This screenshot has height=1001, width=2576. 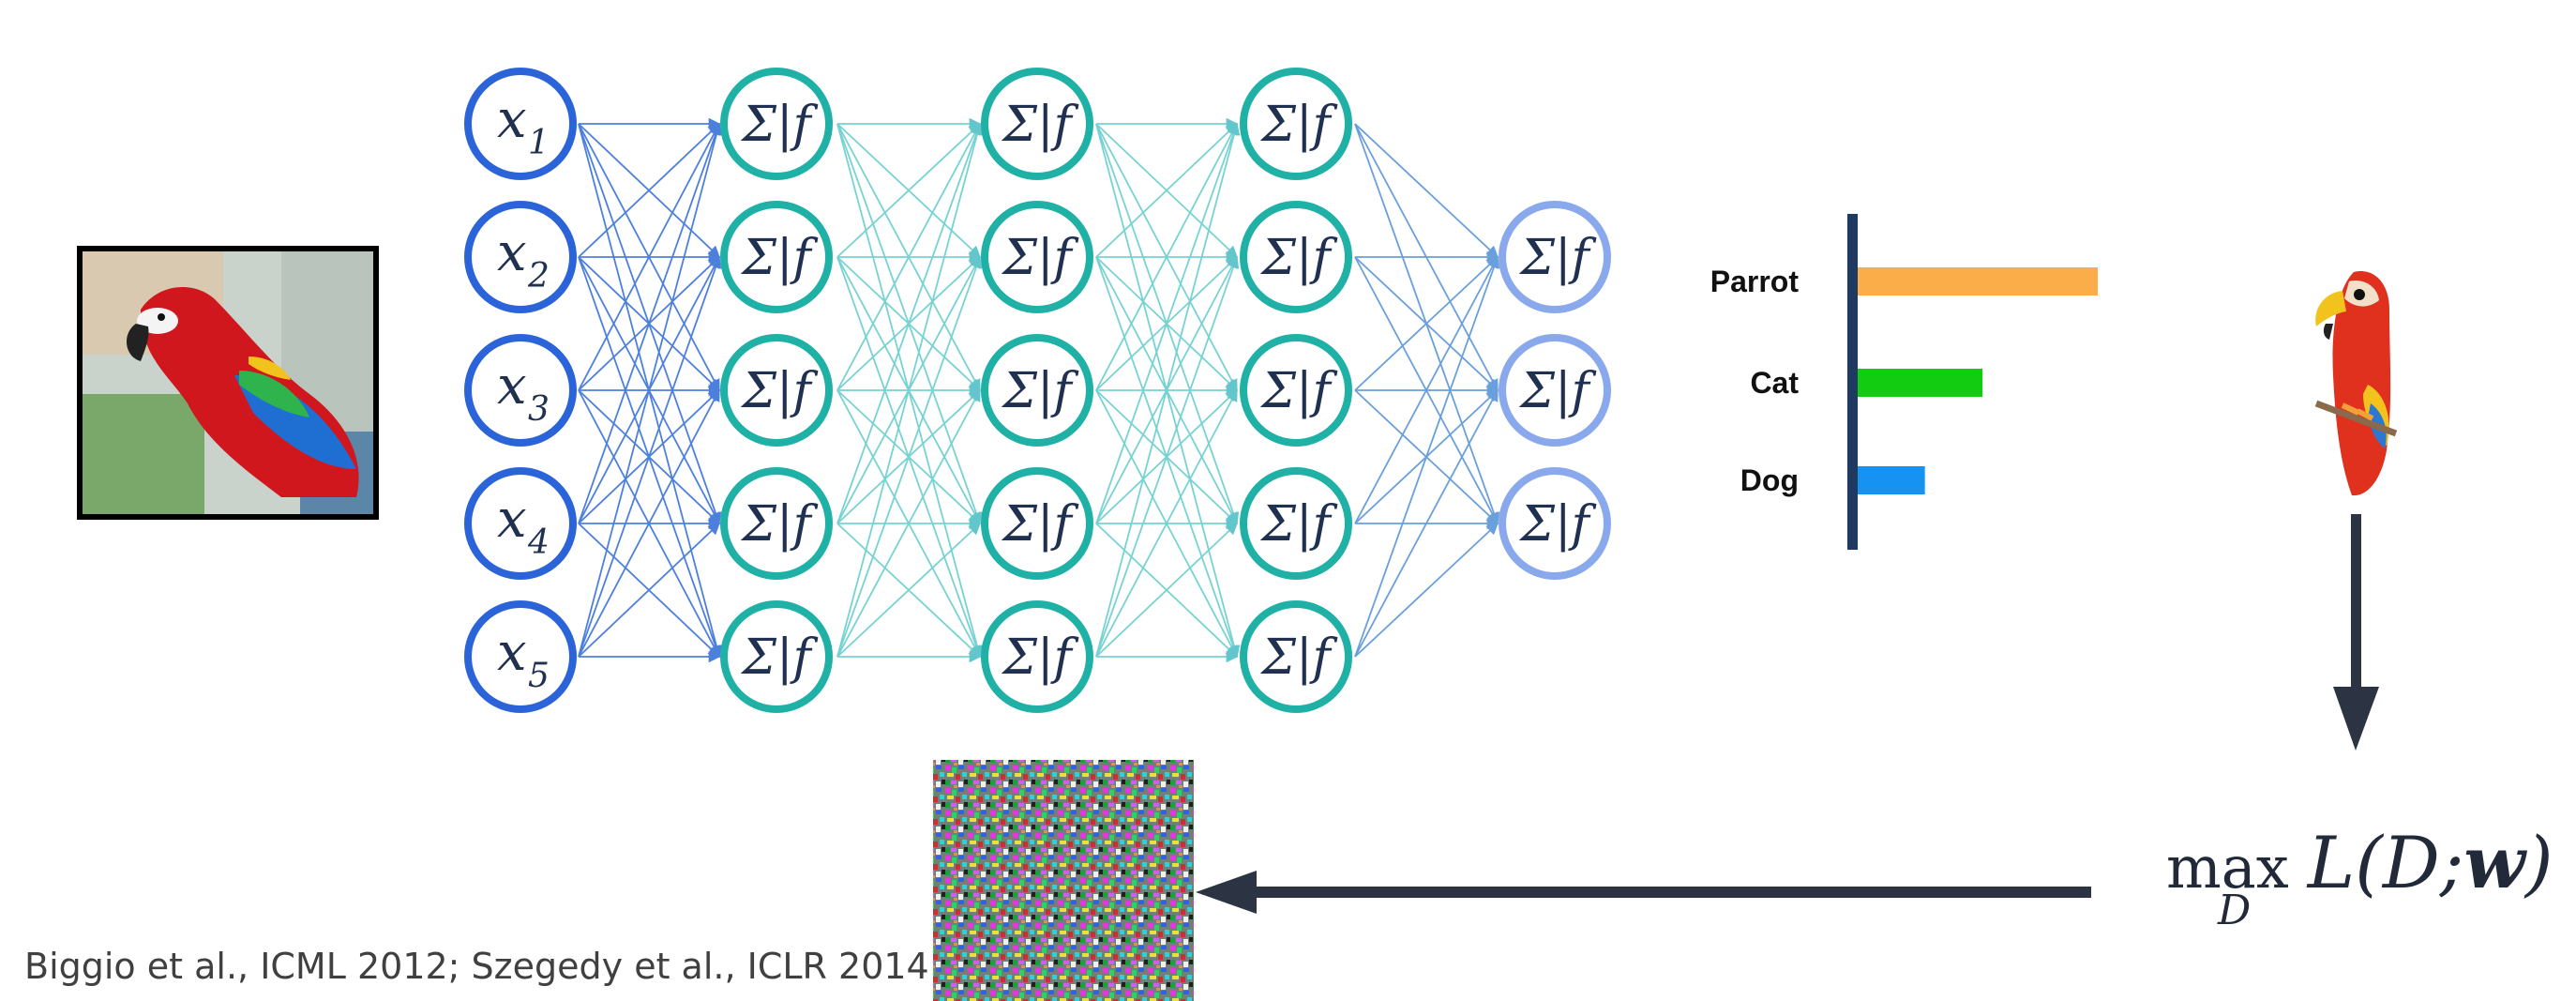 What do you see at coordinates (1769, 480) in the screenshot?
I see `bar-label-dog: Dog` at bounding box center [1769, 480].